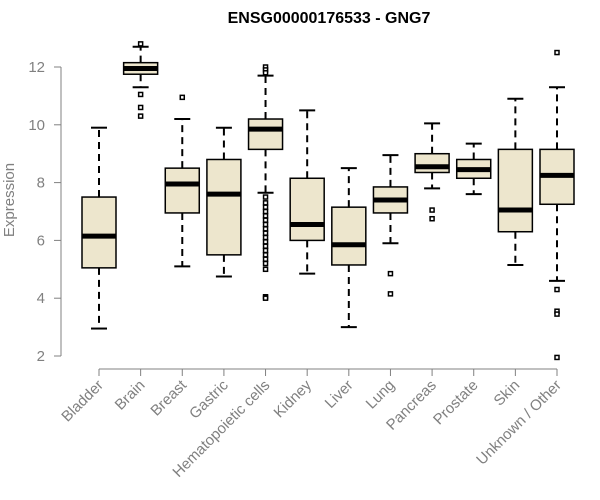 The height and width of the screenshot is (500, 600). I want to click on x-tick-label: Bladder, so click(82, 401).